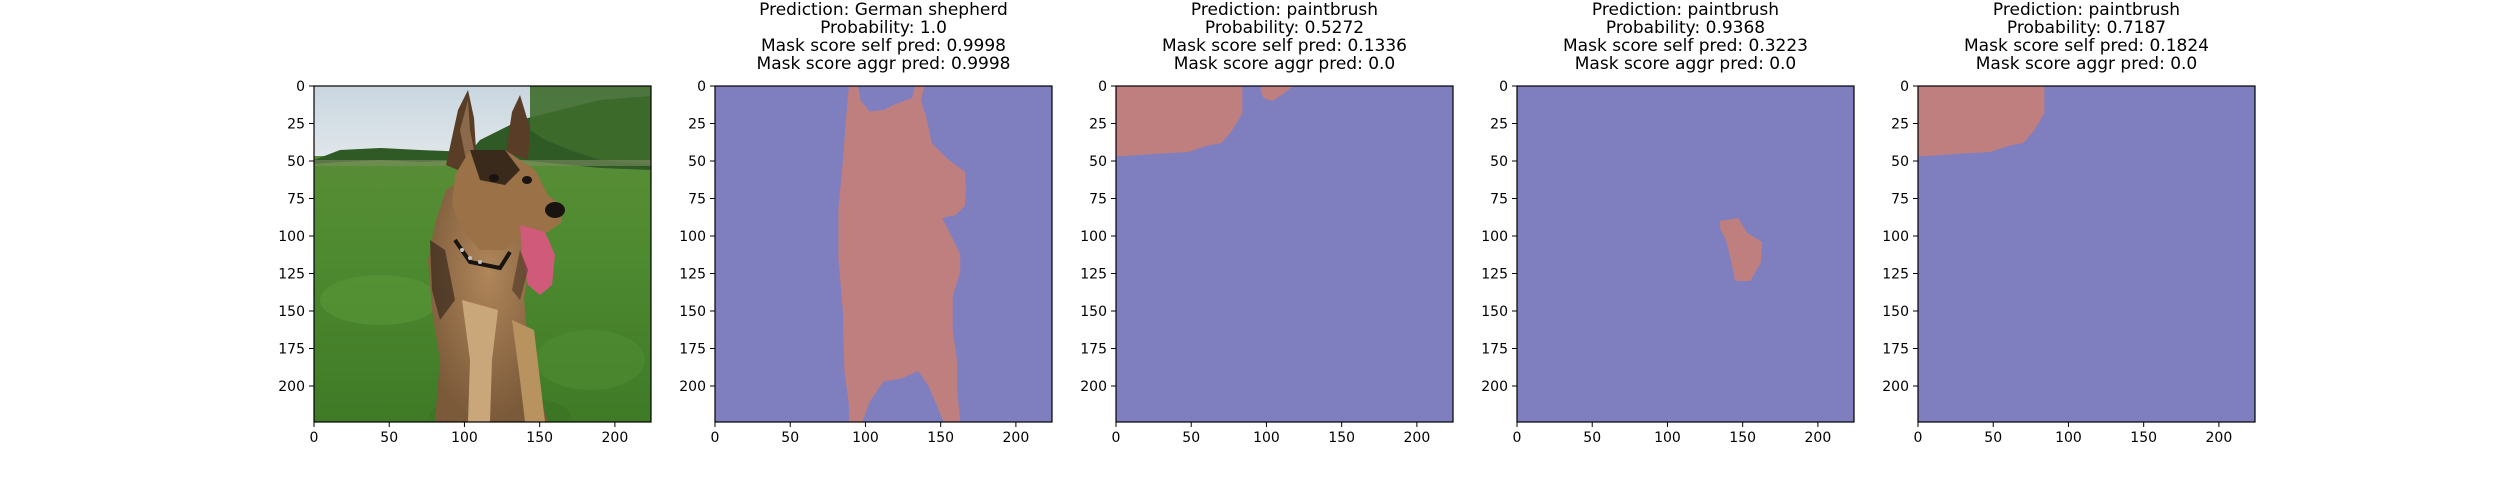 The height and width of the screenshot is (500, 2500). I want to click on panel-title-line: Mask score aggr pred: 0.9998, so click(884, 64).